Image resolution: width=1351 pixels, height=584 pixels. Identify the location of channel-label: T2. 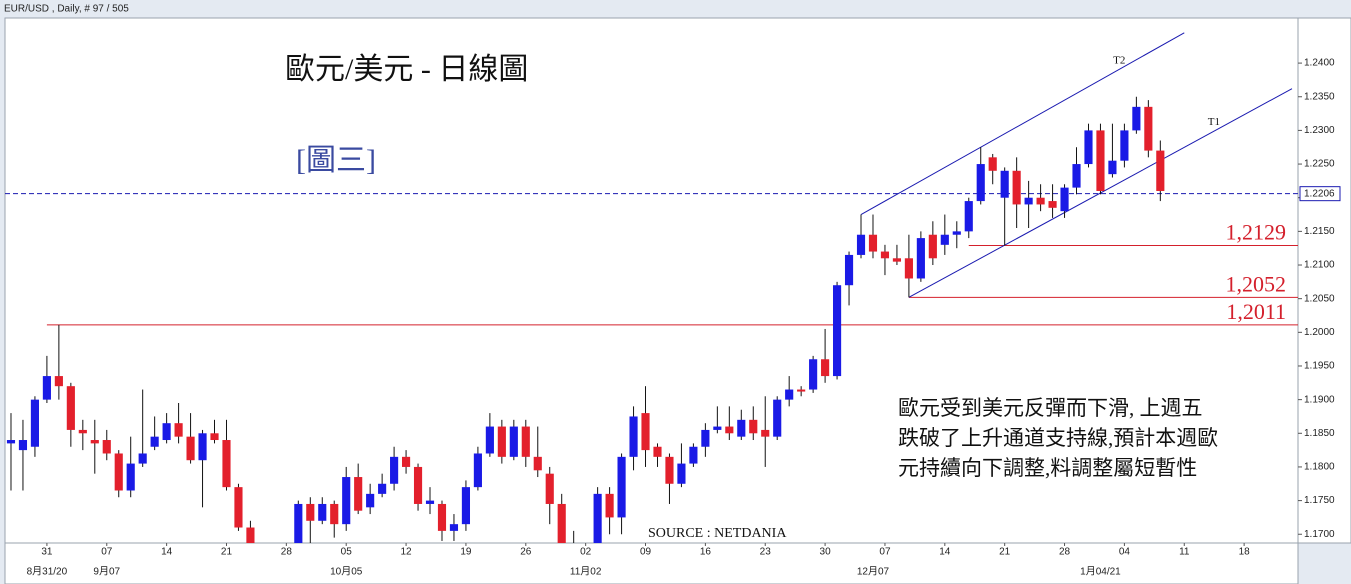
(1119, 60).